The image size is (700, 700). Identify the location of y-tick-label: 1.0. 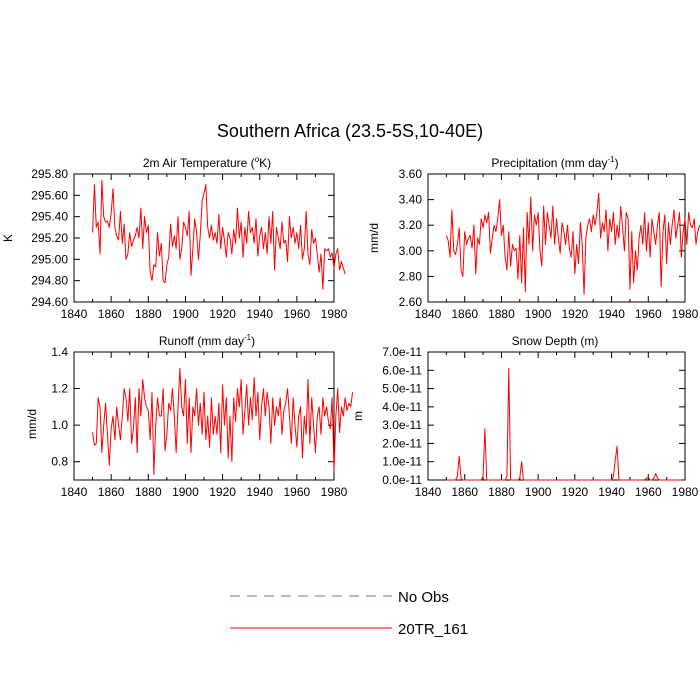
(59, 425).